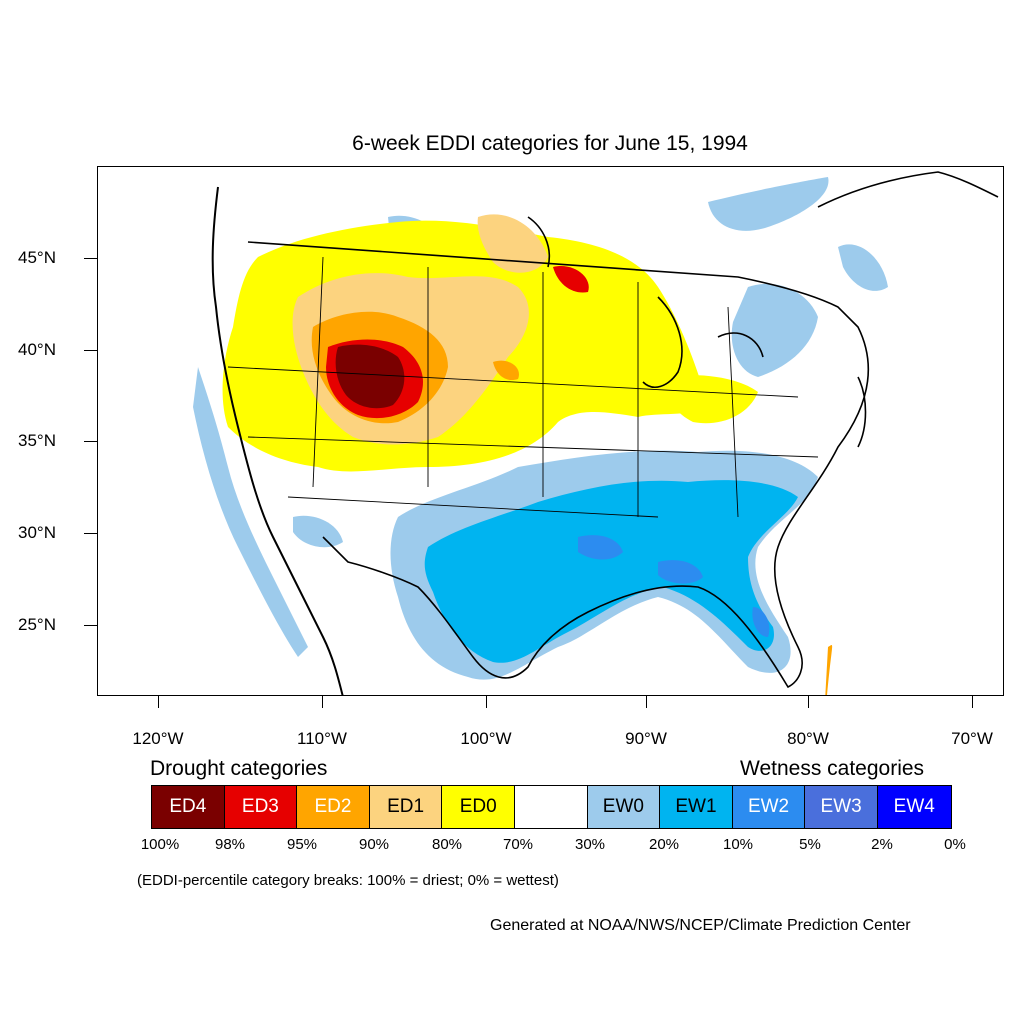 The image size is (1024, 1024). Describe the element at coordinates (158, 738) in the screenshot. I see `lon-label: 120°W` at that location.